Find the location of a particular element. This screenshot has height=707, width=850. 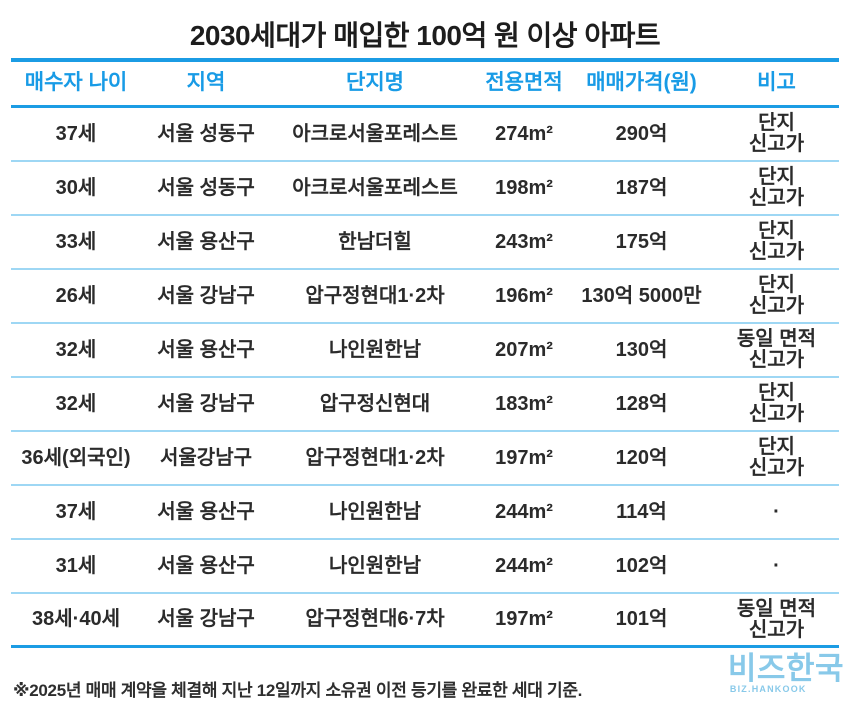

header-complex: 단지명 is located at coordinates (375, 83).